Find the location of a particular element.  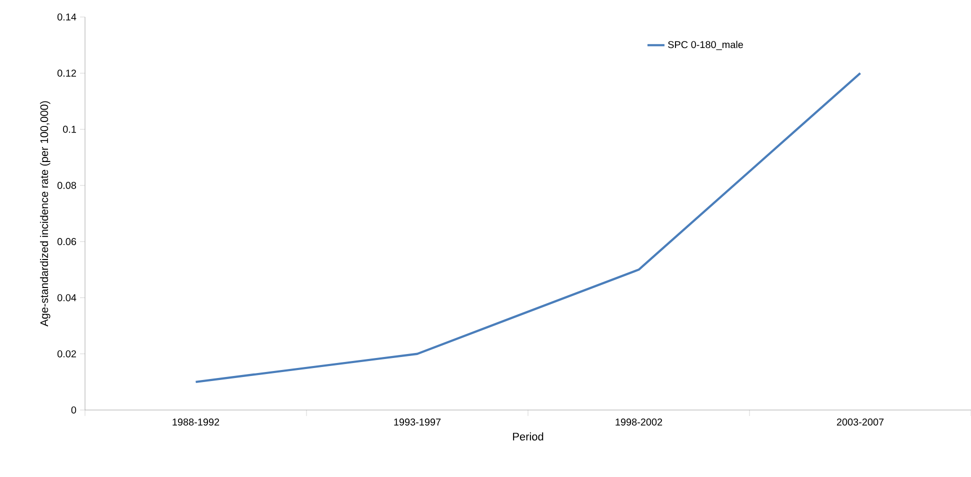

x-tick-label: 1988-1992 is located at coordinates (196, 422).